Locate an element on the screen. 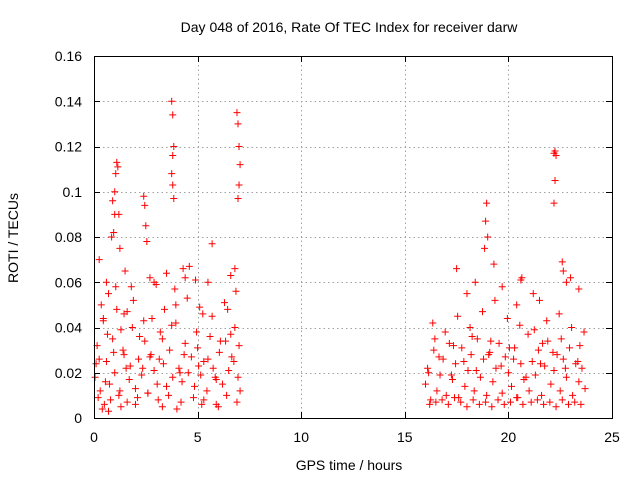  x-tick-labels: 0 5 10 15 20 25 is located at coordinates (355, 437).